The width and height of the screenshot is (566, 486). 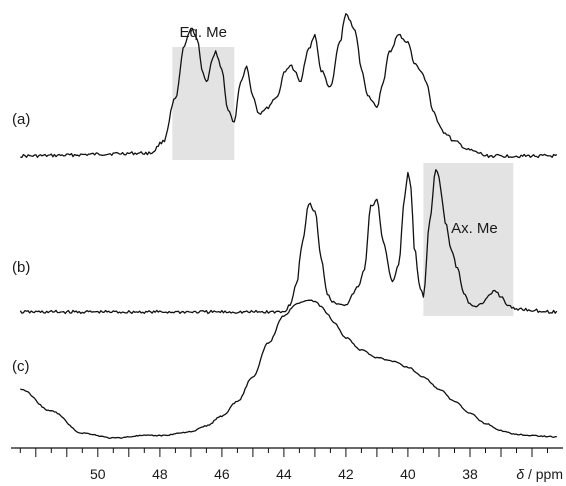 I want to click on x-tick-label: 44, so click(x=284, y=474).